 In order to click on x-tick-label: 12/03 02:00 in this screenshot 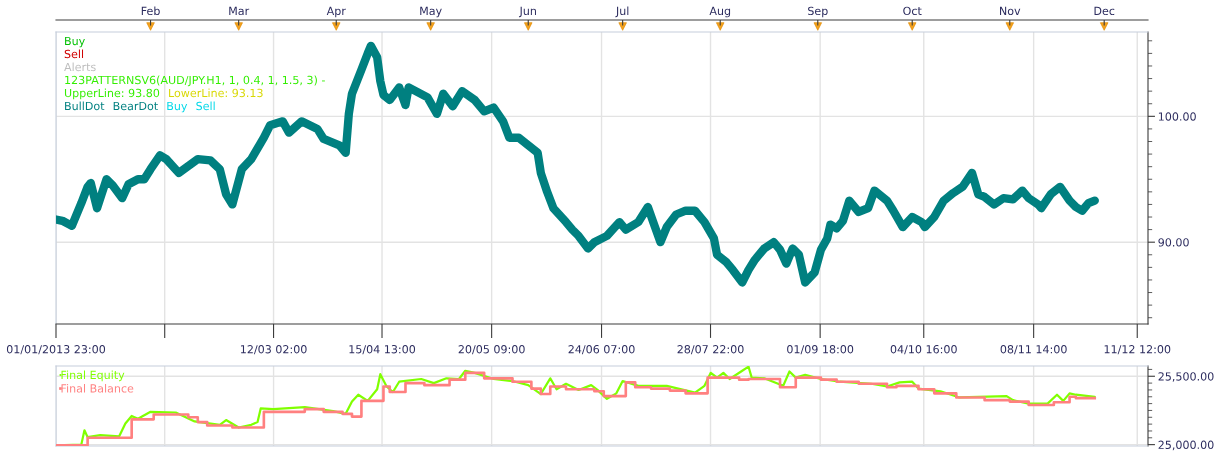, I will do `click(273, 350)`.